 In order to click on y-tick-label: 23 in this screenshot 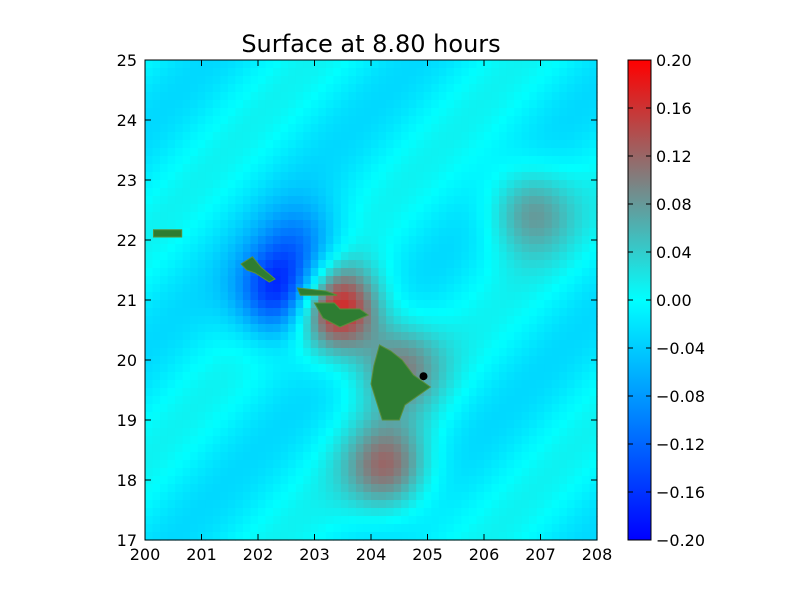, I will do `click(127, 180)`.